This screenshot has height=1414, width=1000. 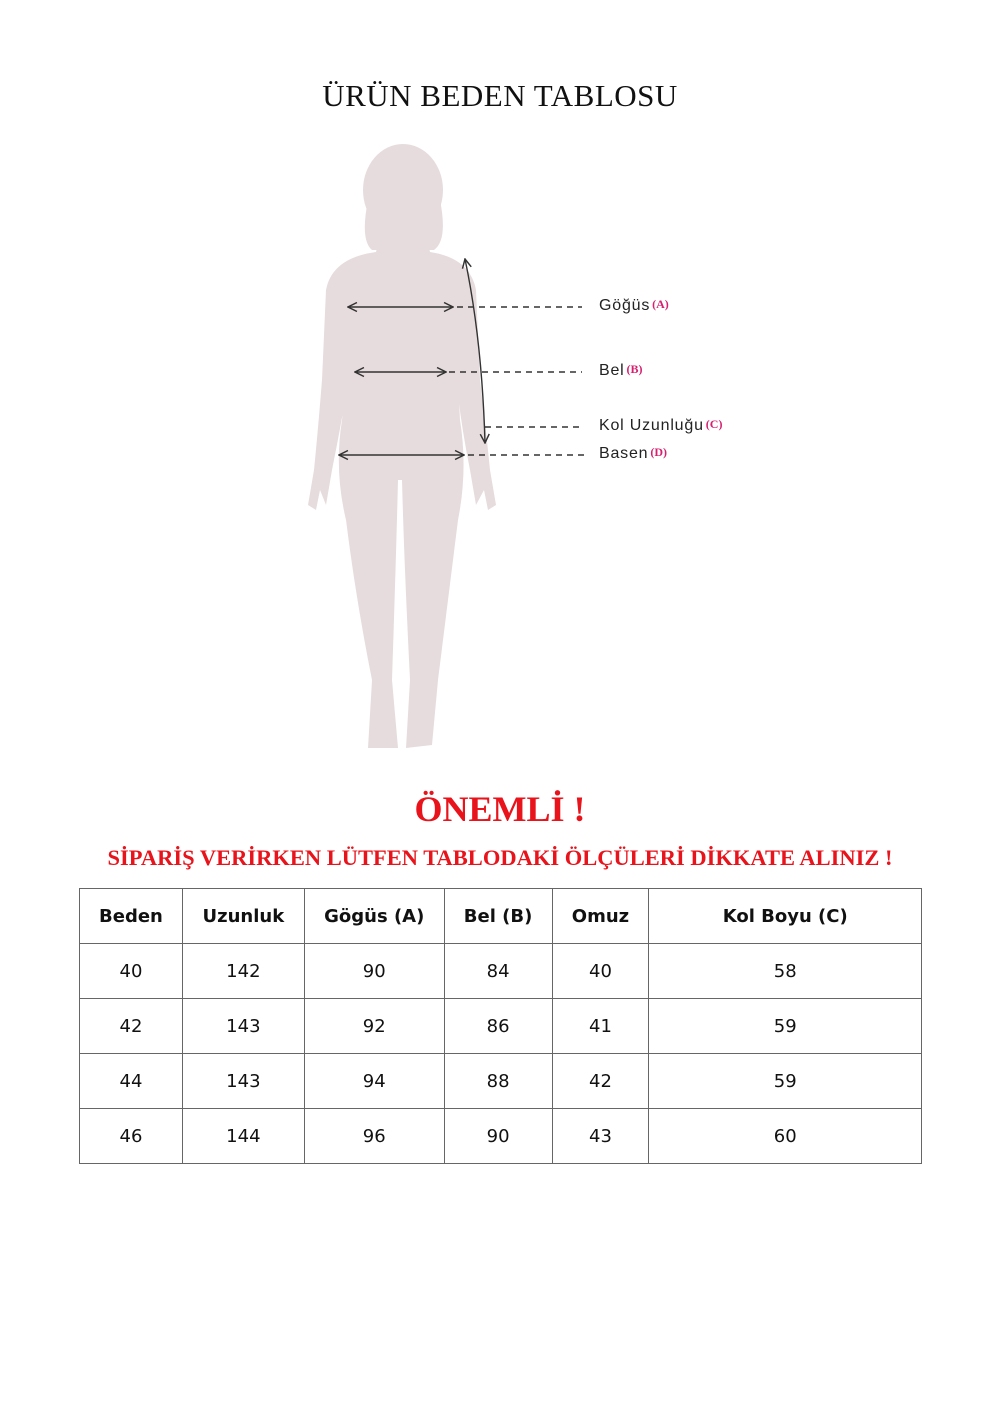 I want to click on table-cell: 41, so click(x=600, y=1026).